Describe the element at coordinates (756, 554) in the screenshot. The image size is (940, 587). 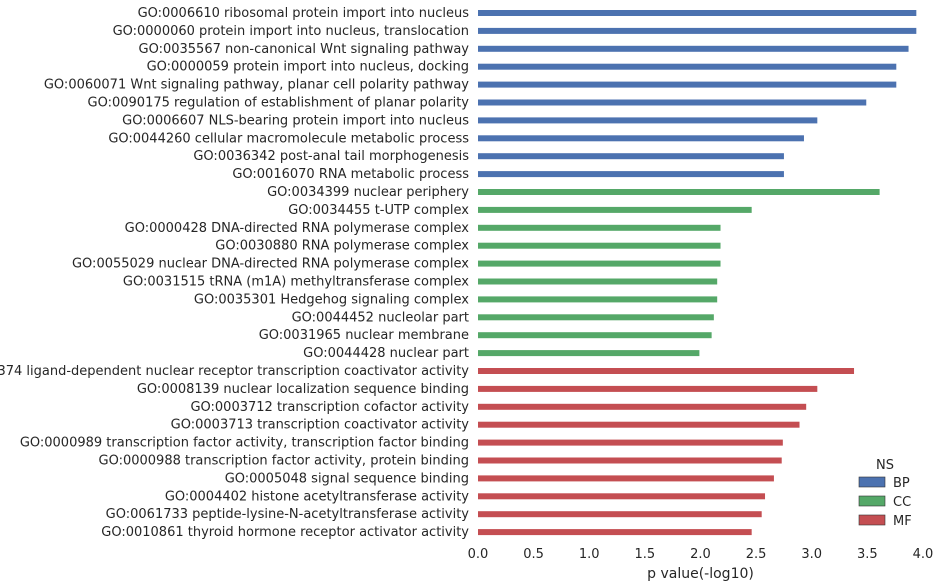
I see `x-tick-label: 2.5` at that location.